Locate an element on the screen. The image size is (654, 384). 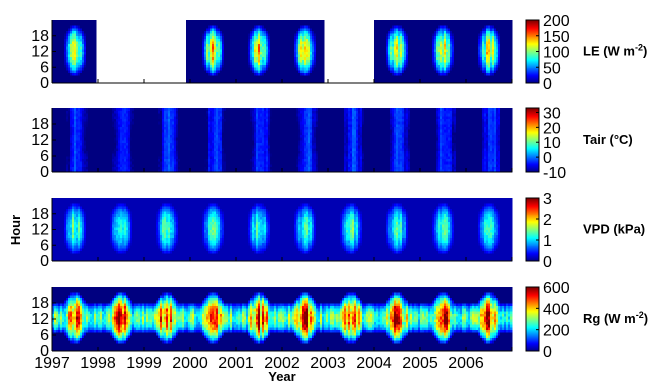
colorbar-le: 050100150200 is located at coordinates (548, 53).